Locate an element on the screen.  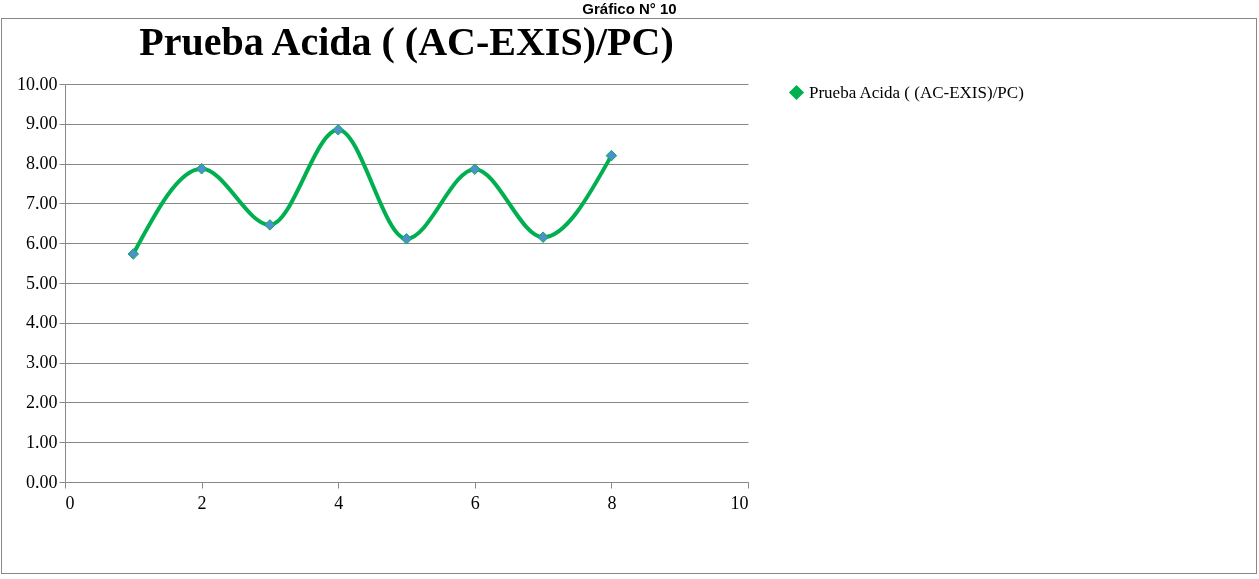
y-tick-label: 5.00 is located at coordinates (42, 282).